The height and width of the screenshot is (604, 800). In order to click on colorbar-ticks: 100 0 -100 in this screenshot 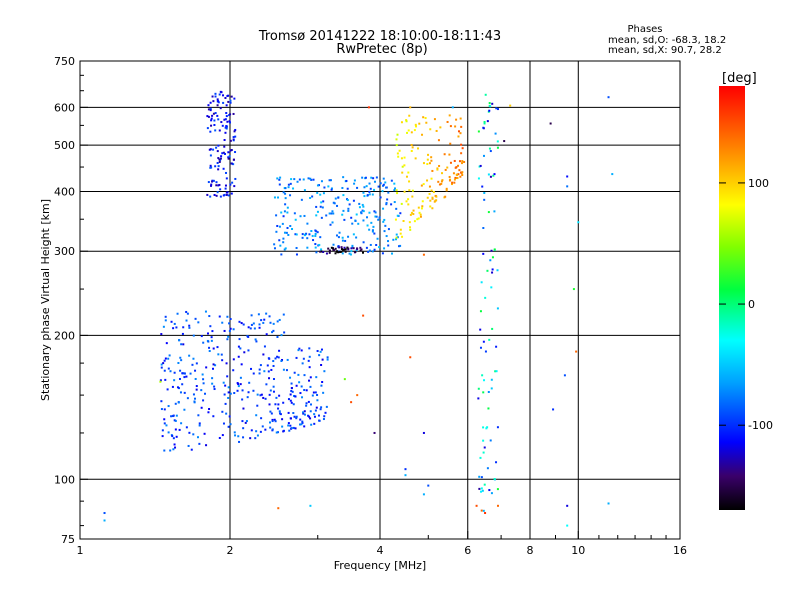, I will do `click(746, 304)`.